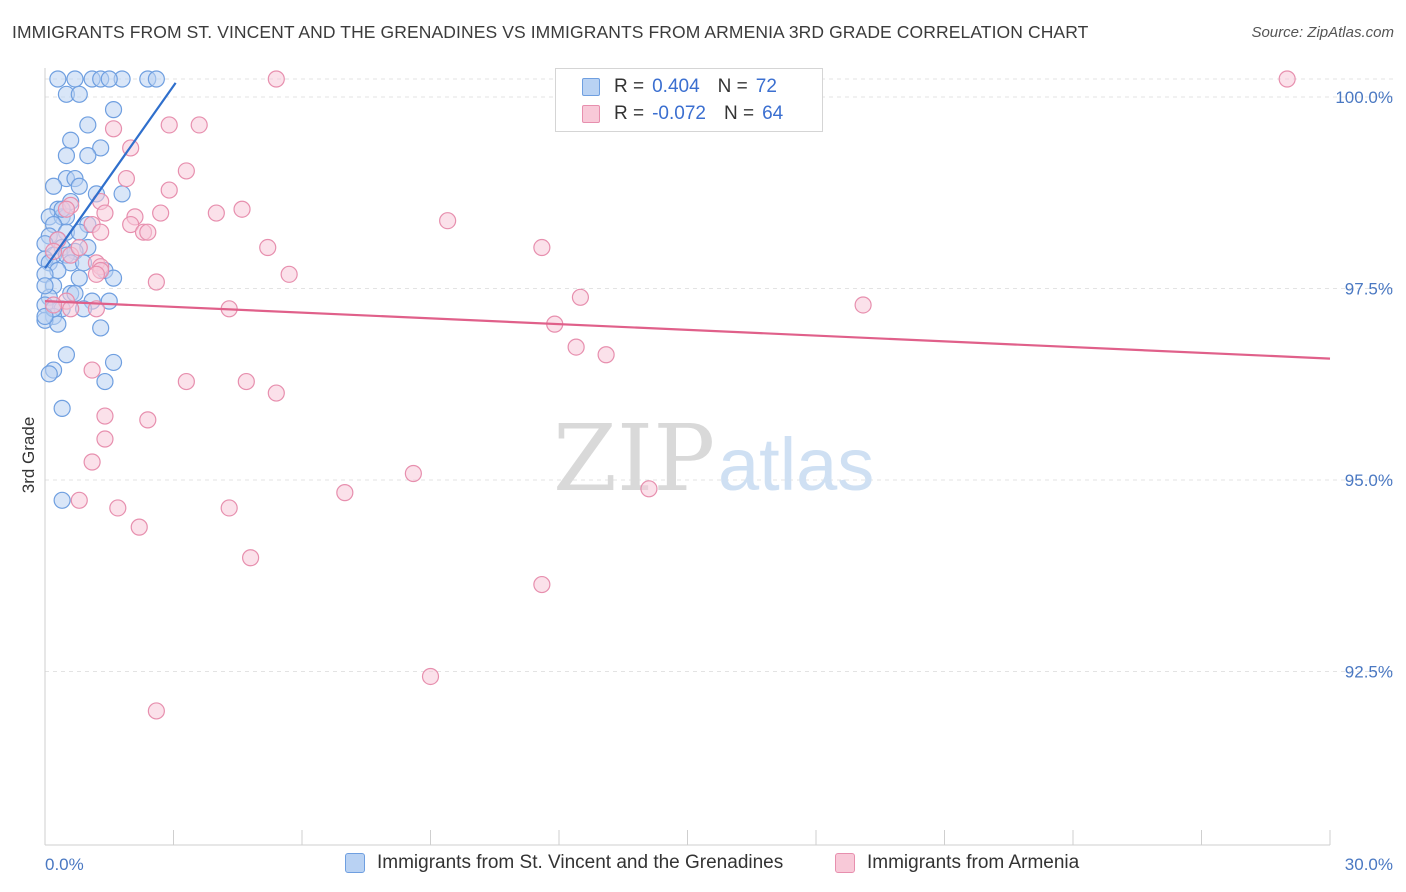 Image resolution: width=1406 pixels, height=892 pixels. Describe the element at coordinates (1322, 32) in the screenshot. I see `source-credit: Source: ZipAtlas.com` at that location.